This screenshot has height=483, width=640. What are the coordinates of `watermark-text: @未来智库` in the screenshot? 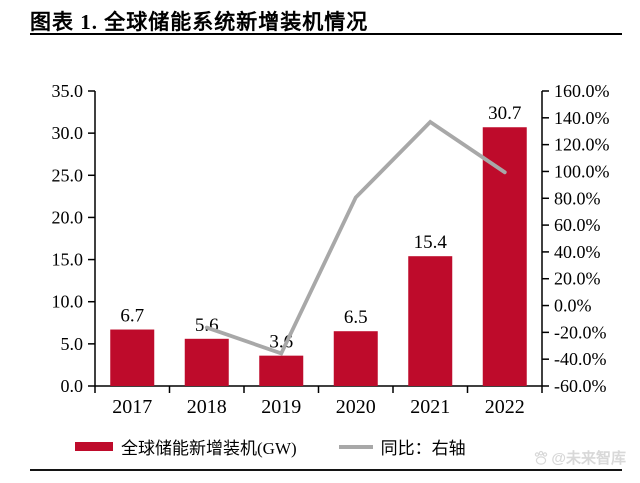 It's located at (588, 458).